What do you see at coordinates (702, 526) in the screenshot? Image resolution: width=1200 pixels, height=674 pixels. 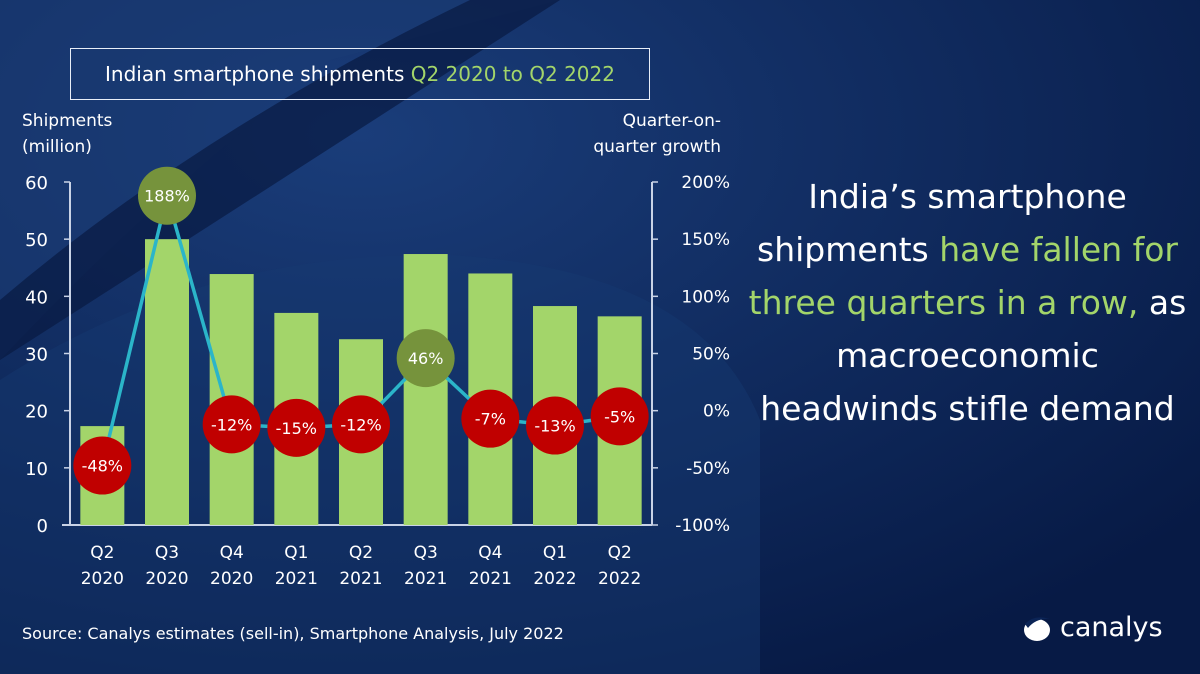 I see `right-tick-label: -100%` at bounding box center [702, 526].